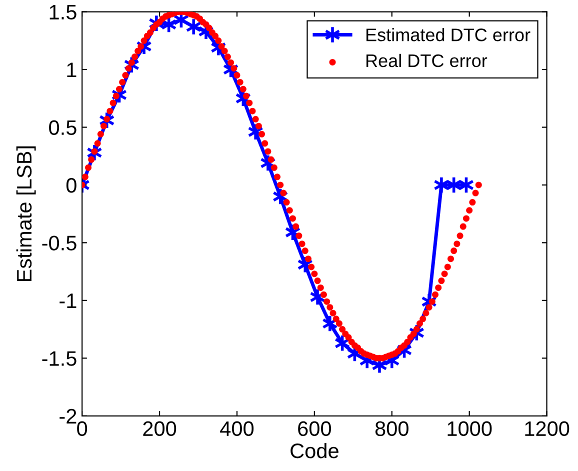  Describe the element at coordinates (62, 127) in the screenshot. I see `y-tick-label: 0.5` at that location.